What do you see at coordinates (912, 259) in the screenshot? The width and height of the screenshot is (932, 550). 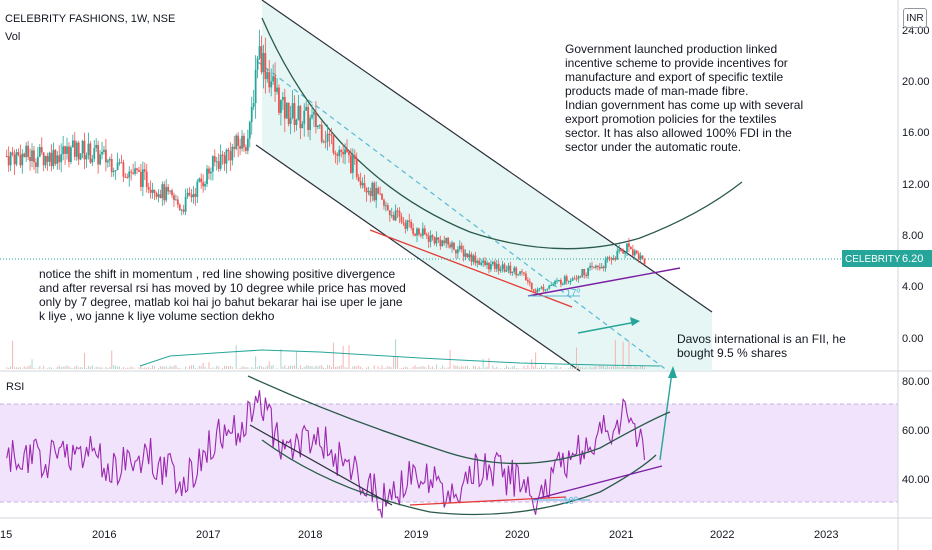 I see `price-tag-value: 6.20` at bounding box center [912, 259].